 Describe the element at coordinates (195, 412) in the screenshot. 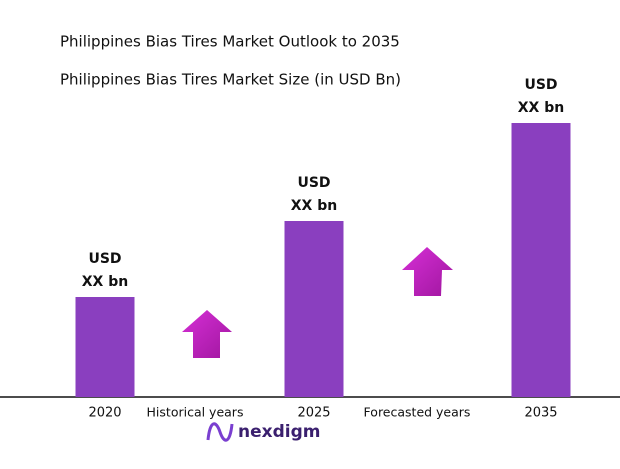

I see `annotation: Historical years` at that location.